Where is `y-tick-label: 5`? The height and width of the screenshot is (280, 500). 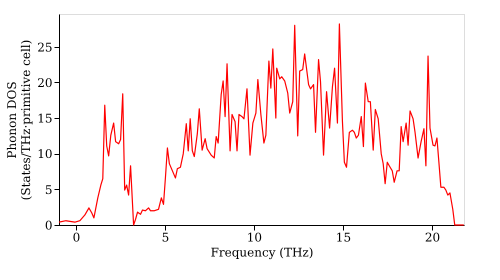
y-tick-label: 5 is located at coordinates (48, 189).